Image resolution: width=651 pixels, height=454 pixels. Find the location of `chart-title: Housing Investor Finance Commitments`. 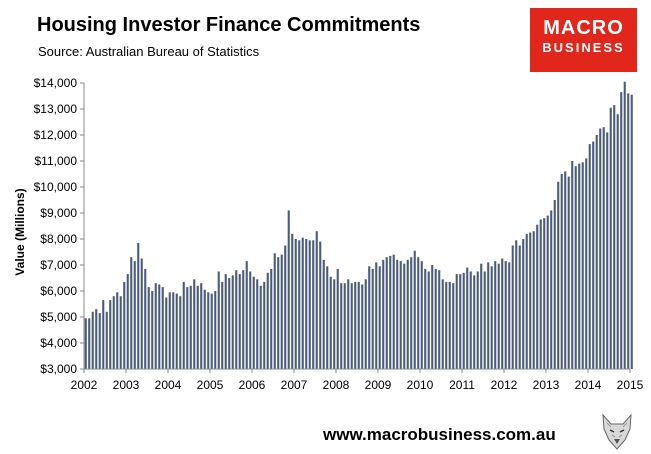

chart-title: Housing Investor Finance Commitments is located at coordinates (229, 25).